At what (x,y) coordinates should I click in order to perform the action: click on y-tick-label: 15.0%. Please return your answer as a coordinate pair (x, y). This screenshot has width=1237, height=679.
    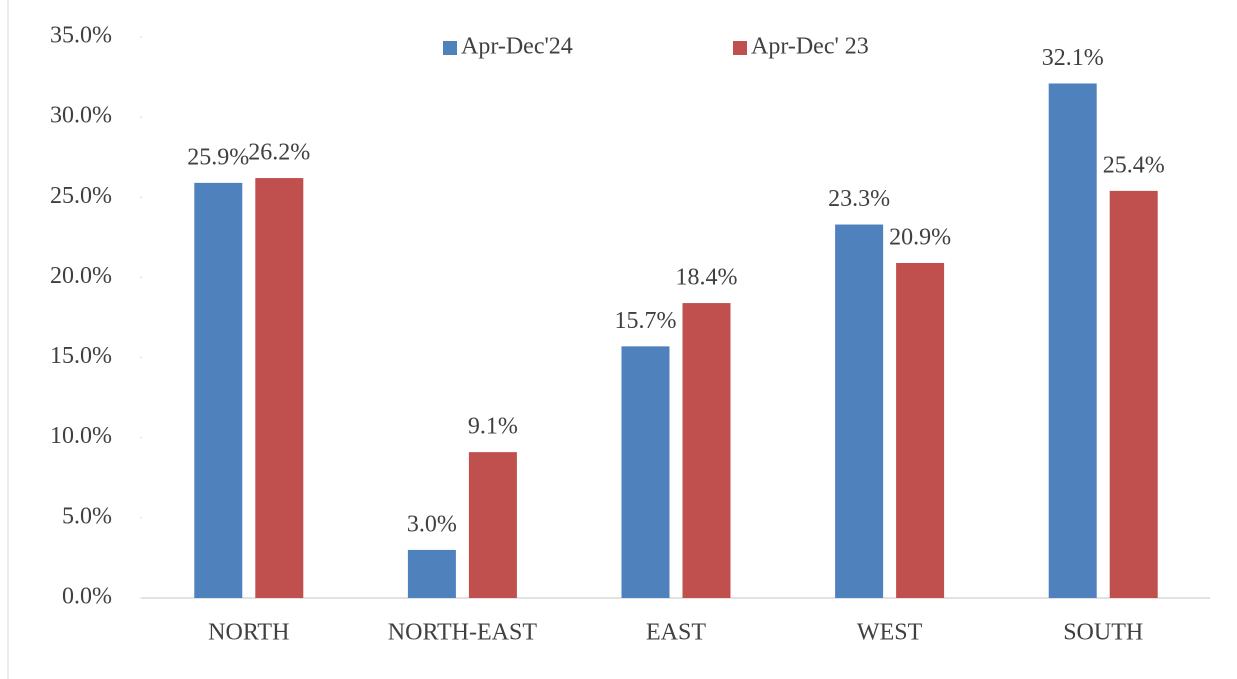
    Looking at the image, I should click on (81, 356).